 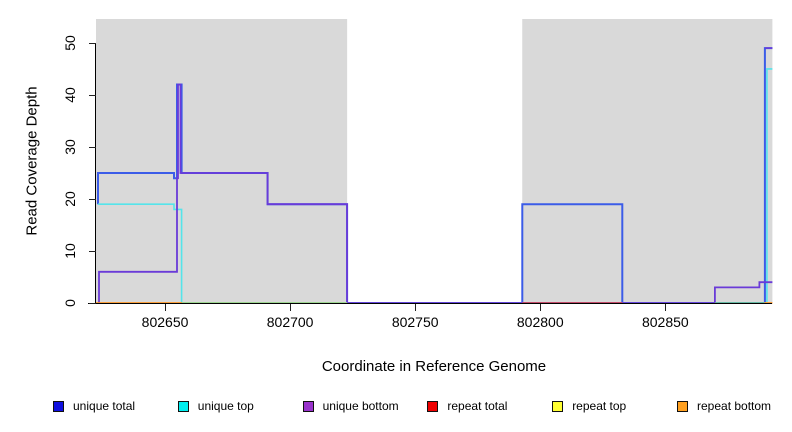 I want to click on x-tick-label: 802850, so click(x=665, y=322).